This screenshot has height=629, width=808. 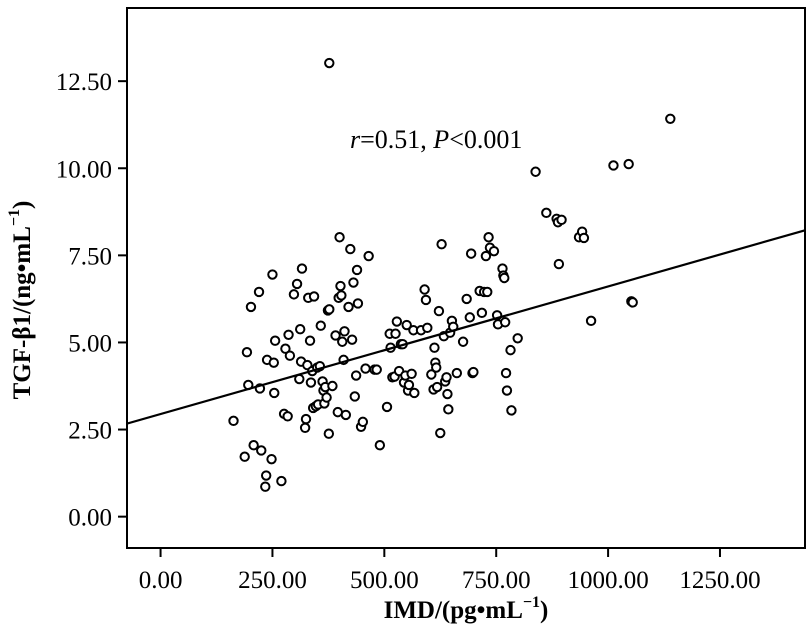 I want to click on x-axis-title-end: ), so click(x=544, y=610).